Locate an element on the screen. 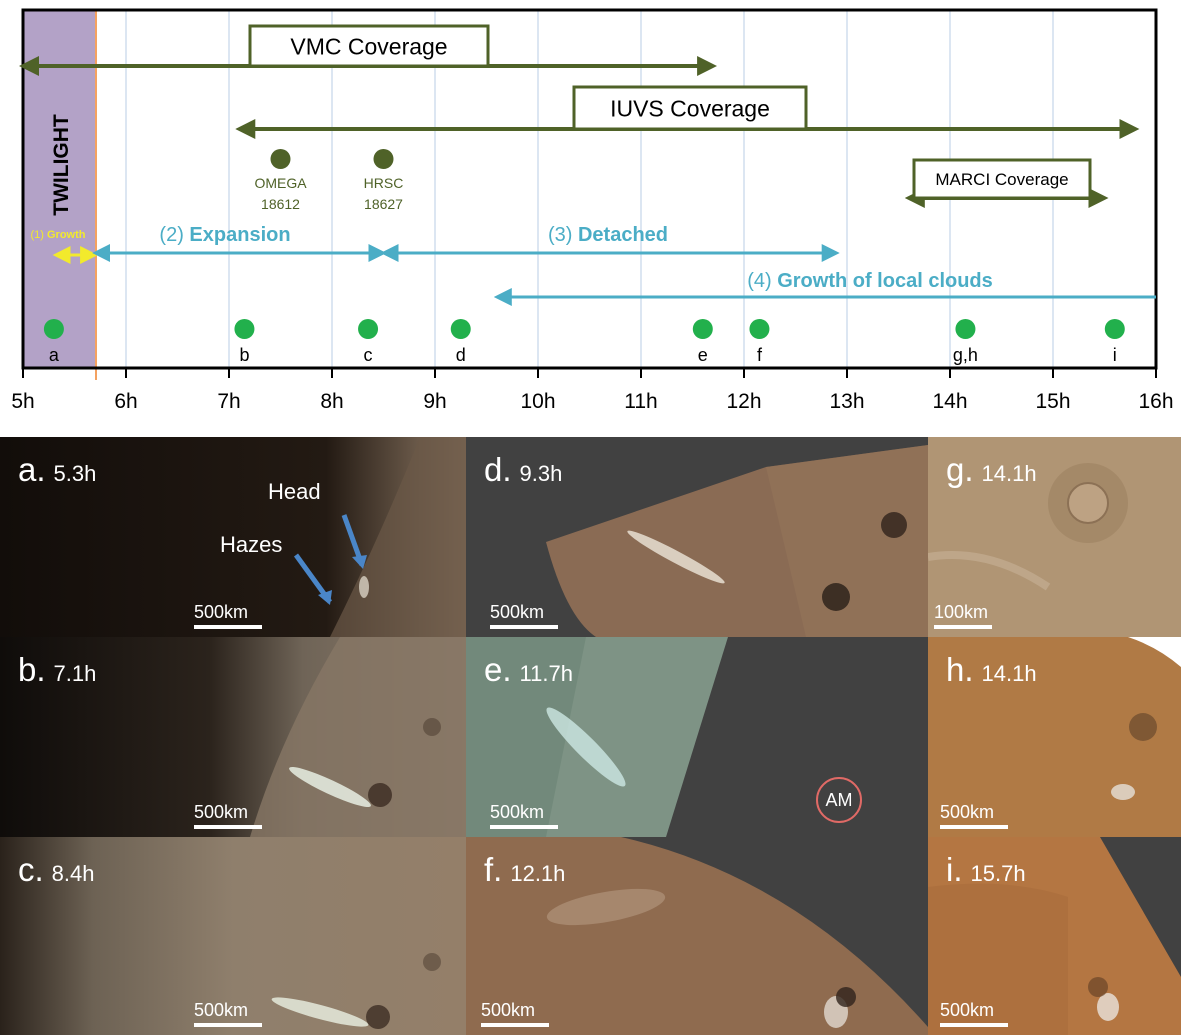 The width and height of the screenshot is (1181, 1035). hour-axis: 5h 6h 7h 8h 9h 10h 11h 12h 13h 14h 15h 16h is located at coordinates (592, 390).